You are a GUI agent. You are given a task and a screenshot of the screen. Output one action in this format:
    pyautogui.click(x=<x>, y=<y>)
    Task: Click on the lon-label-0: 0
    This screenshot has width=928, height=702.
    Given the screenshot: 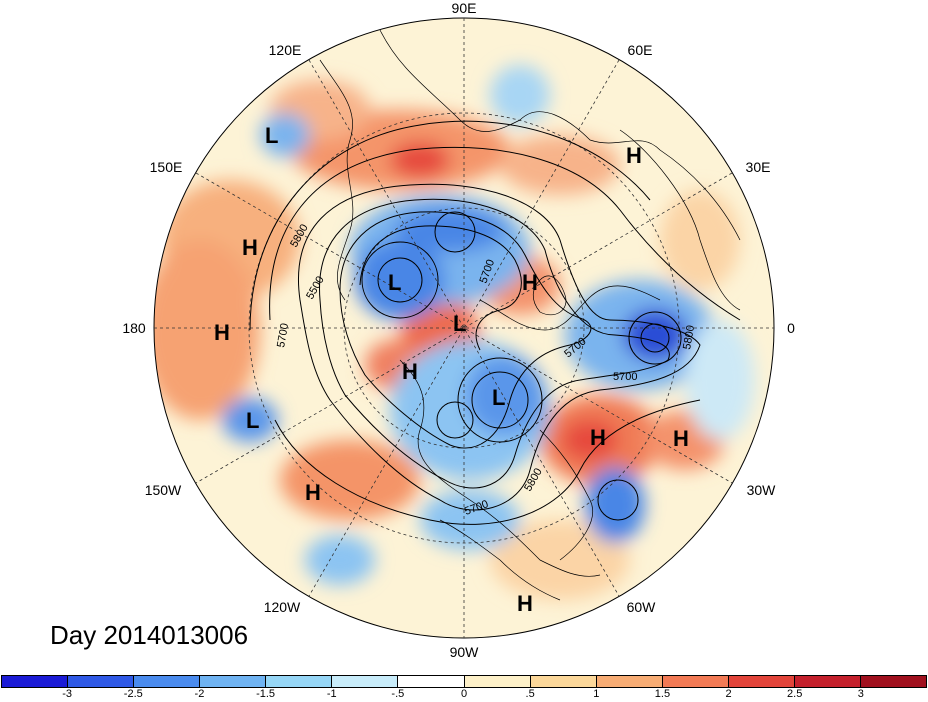 What is the action you would take?
    pyautogui.click(x=791, y=328)
    